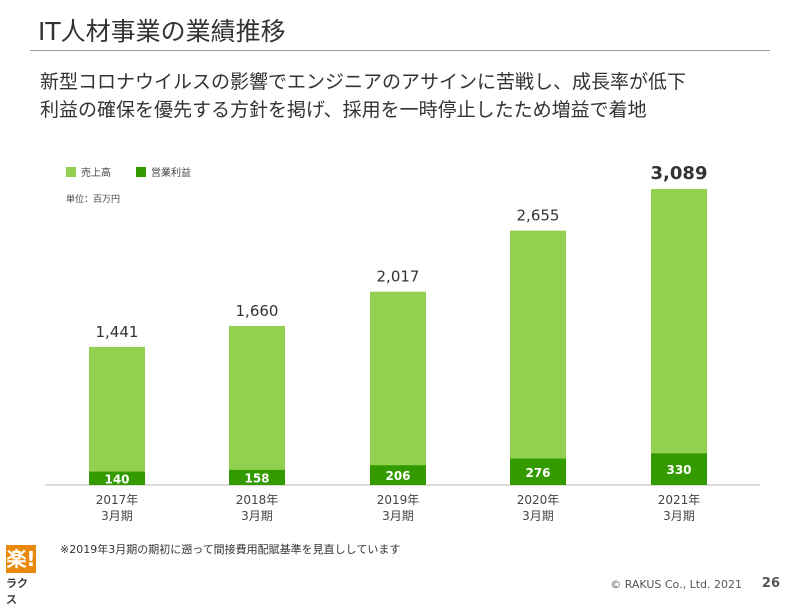  Describe the element at coordinates (770, 583) in the screenshot. I see `page-number: 26` at that location.